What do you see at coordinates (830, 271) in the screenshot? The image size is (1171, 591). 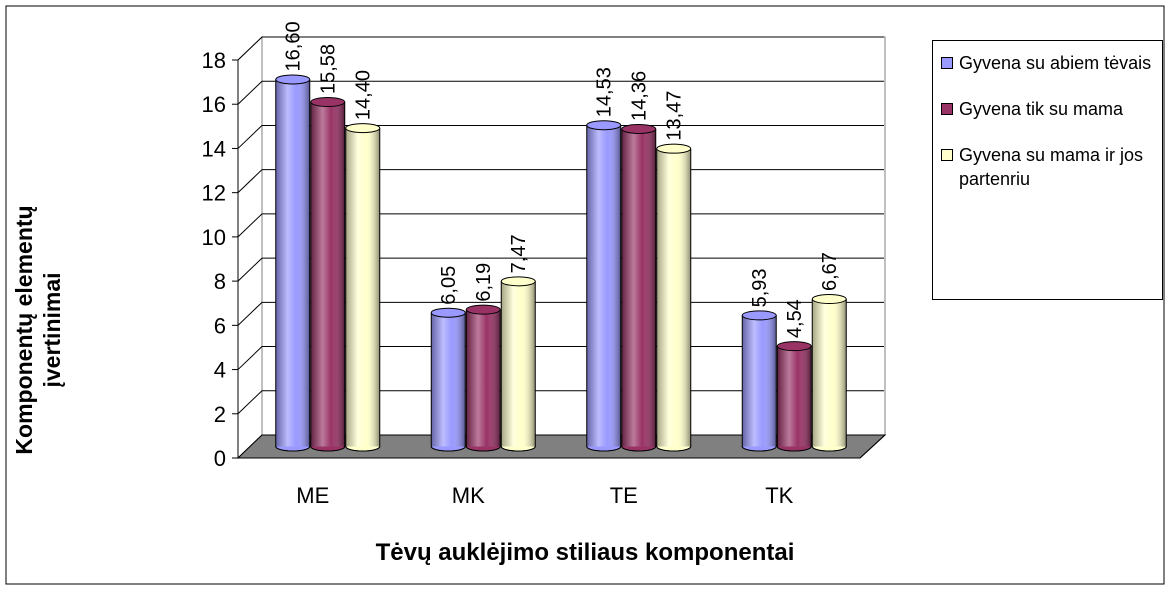 I see `value-label: 6,67` at bounding box center [830, 271].